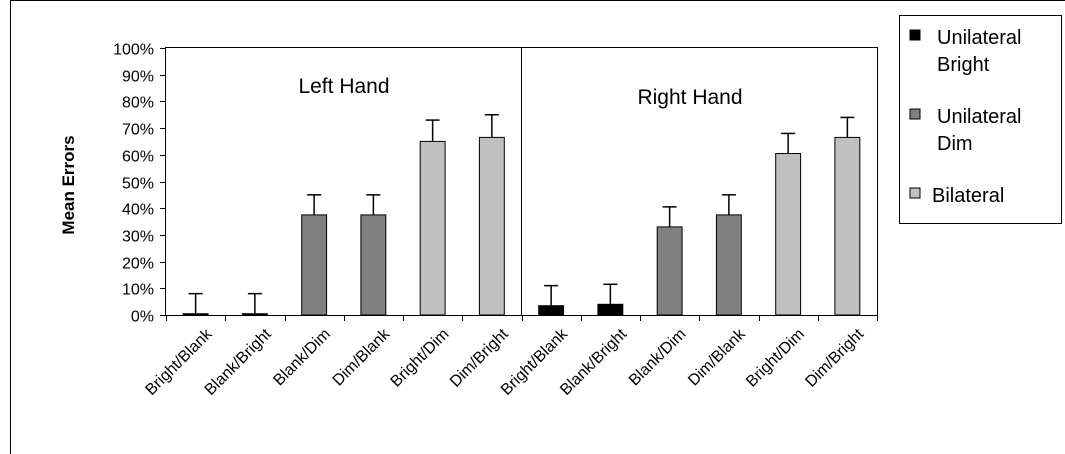 The height and width of the screenshot is (454, 1065). Describe the element at coordinates (138, 77) in the screenshot. I see `y-tick-label: 90%` at that location.